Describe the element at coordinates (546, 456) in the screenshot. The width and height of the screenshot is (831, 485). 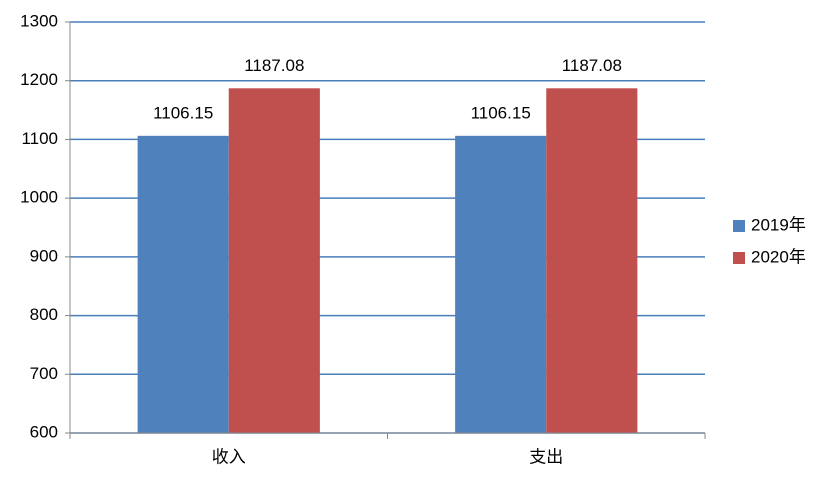
I see `x-tick-label: 支出` at that location.